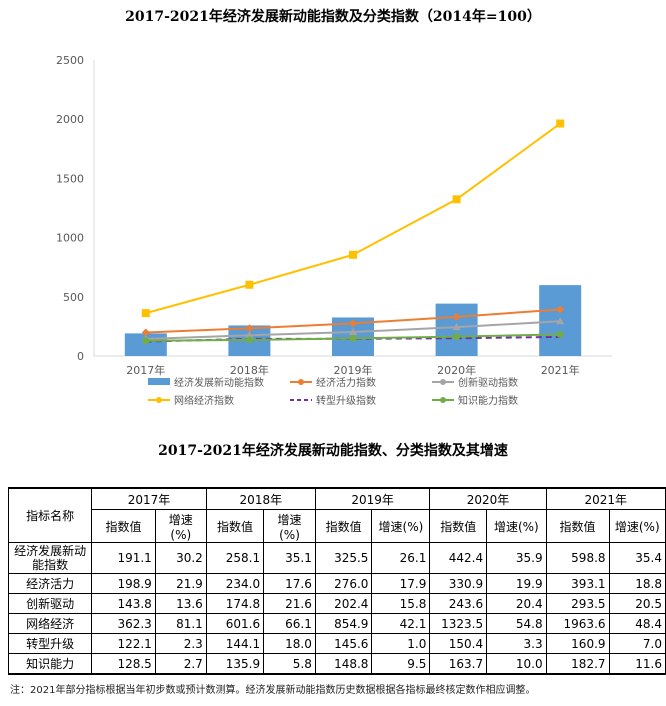 Image resolution: width=666 pixels, height=706 pixels. I want to click on index-cell: 128.5, so click(123, 664).